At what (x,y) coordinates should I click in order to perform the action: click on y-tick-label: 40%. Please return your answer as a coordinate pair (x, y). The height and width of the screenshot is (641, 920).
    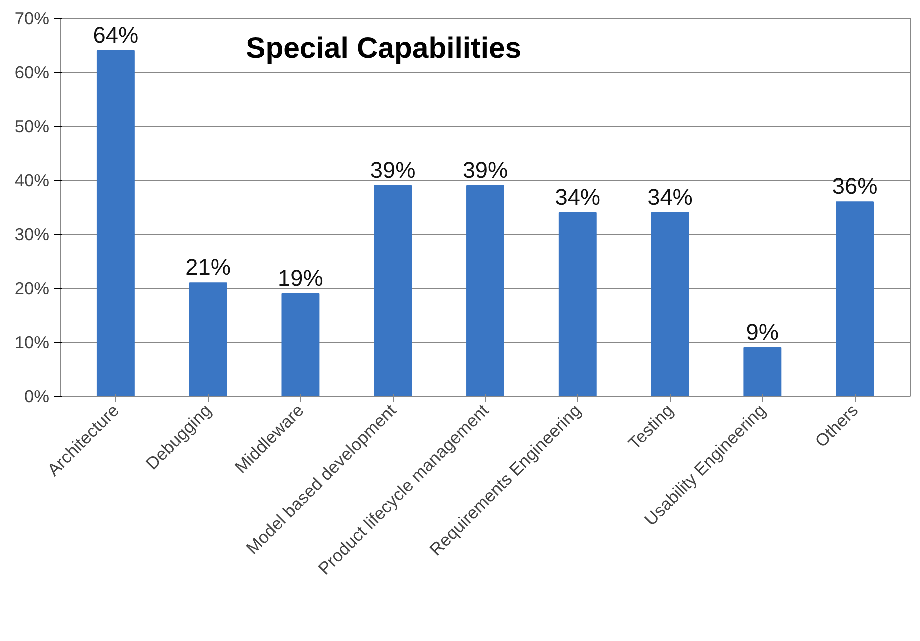
    Looking at the image, I should click on (32, 180).